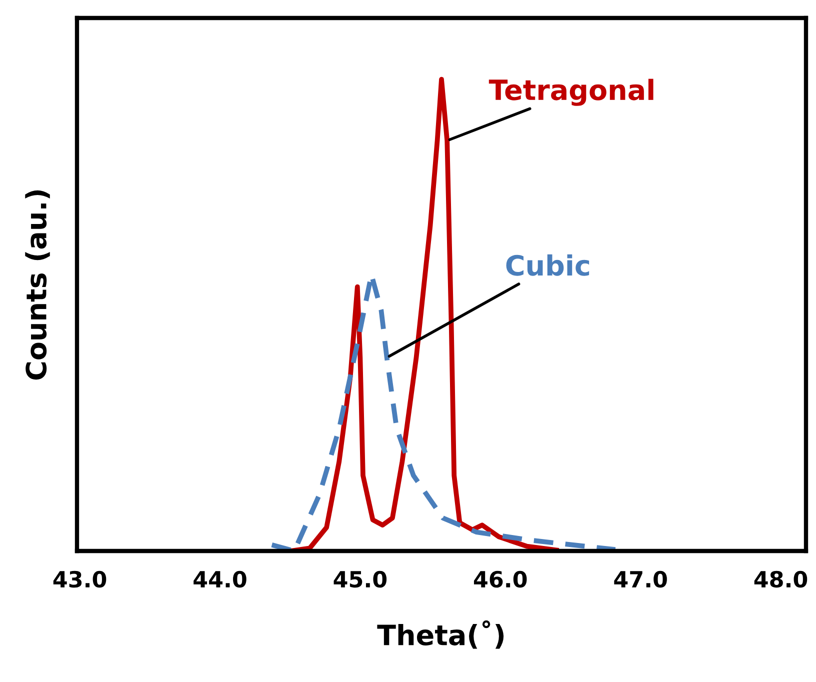  What do you see at coordinates (220, 579) in the screenshot?
I see `x-tick-label: 44.0` at bounding box center [220, 579].